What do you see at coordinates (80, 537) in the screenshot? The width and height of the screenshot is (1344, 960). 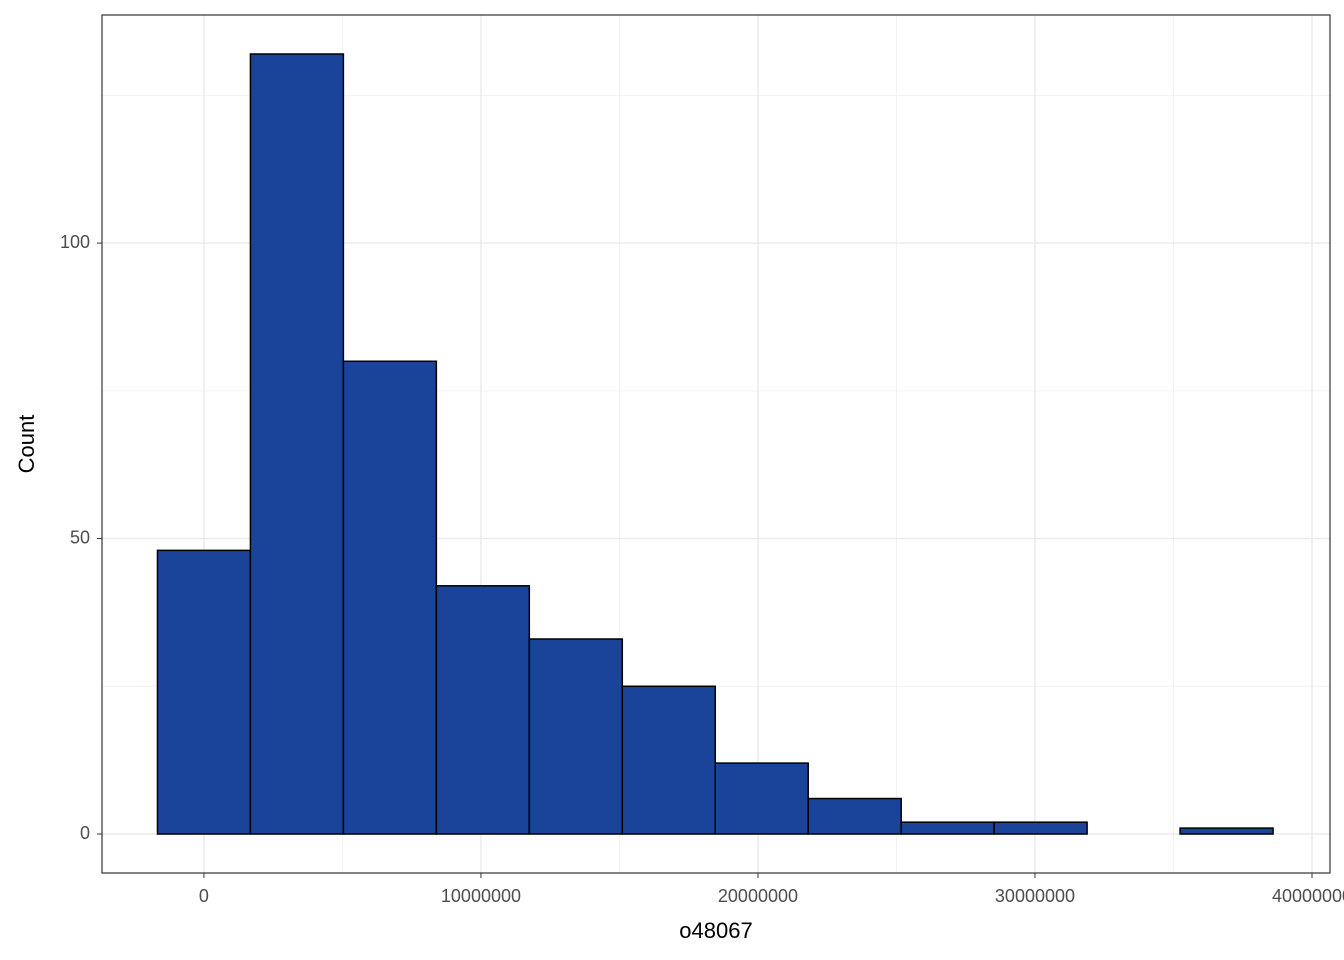 I see `y-tick-label: 50` at bounding box center [80, 537].